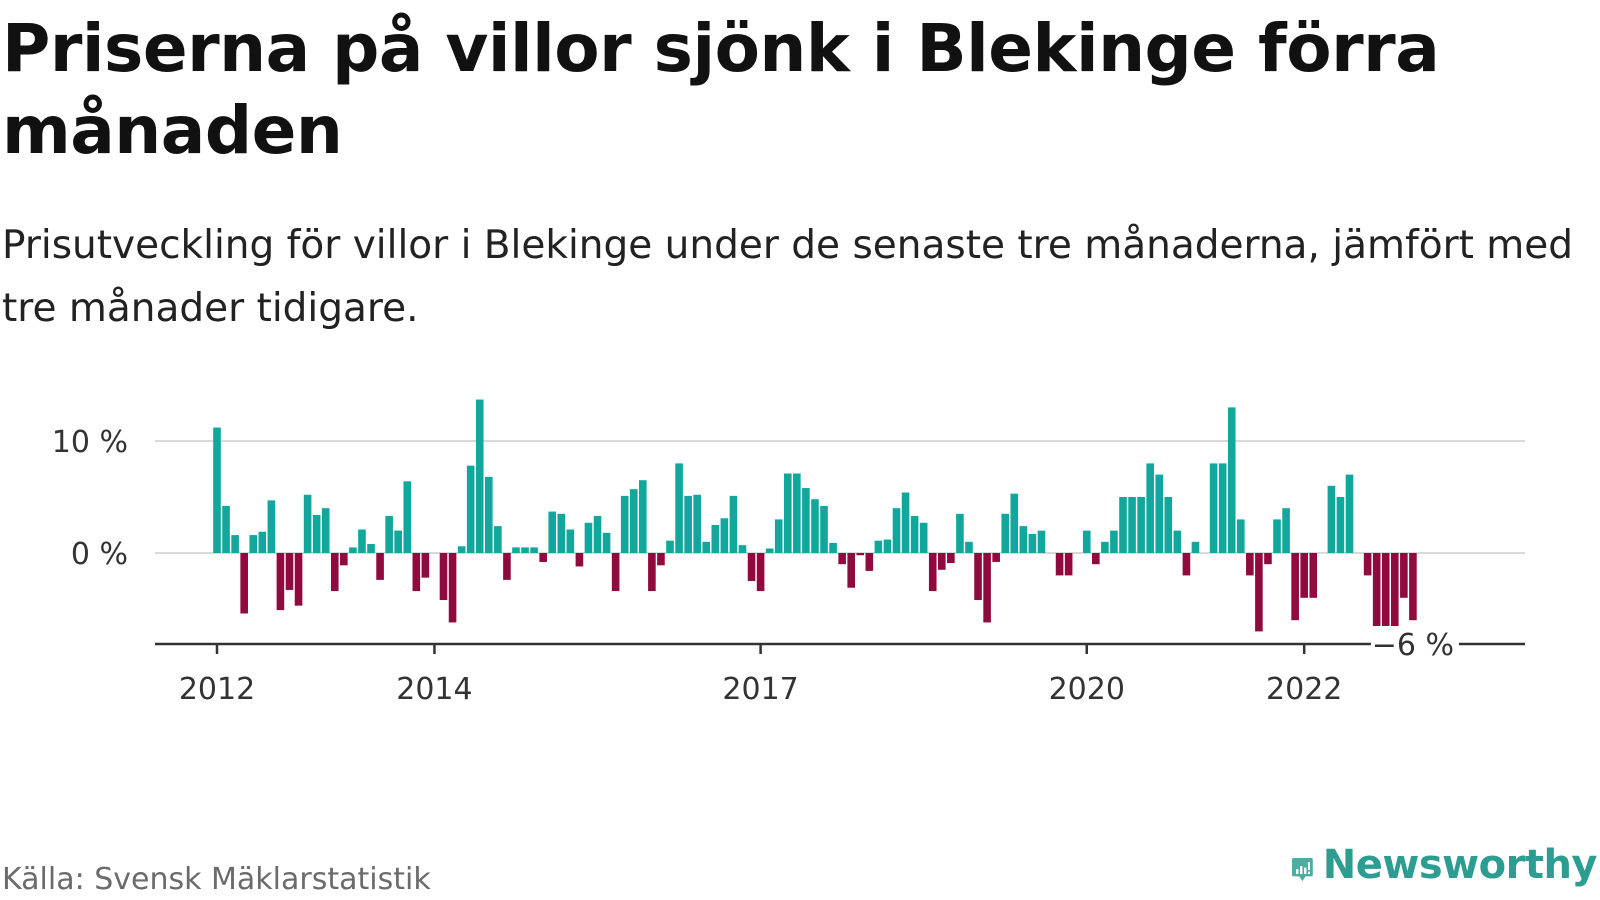 This screenshot has width=1600, height=900. Describe the element at coordinates (434, 689) in the screenshot. I see `x-tick-label: 2014` at that location.